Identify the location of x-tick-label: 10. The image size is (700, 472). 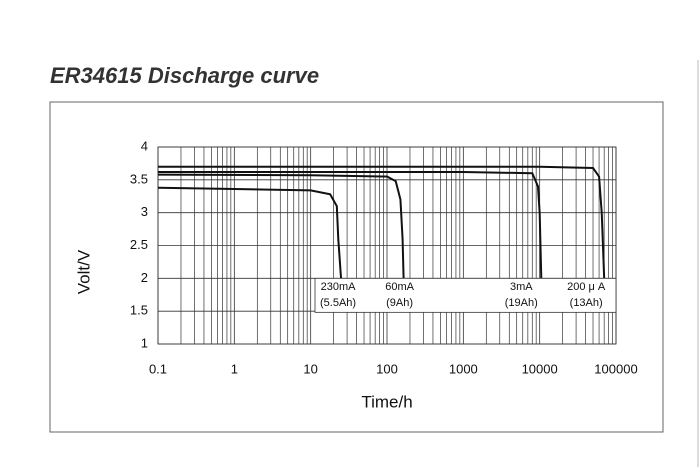
(310, 368).